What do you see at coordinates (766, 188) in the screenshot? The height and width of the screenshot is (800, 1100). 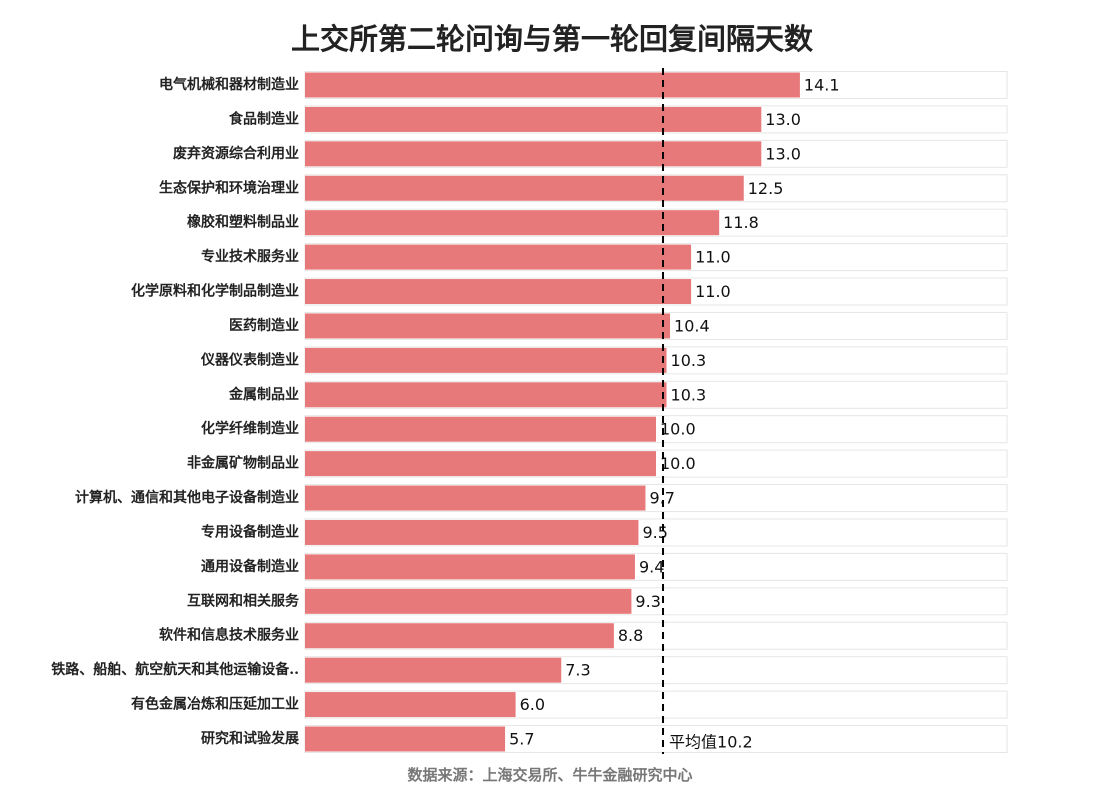 I see `value-label: 12.5` at bounding box center [766, 188].